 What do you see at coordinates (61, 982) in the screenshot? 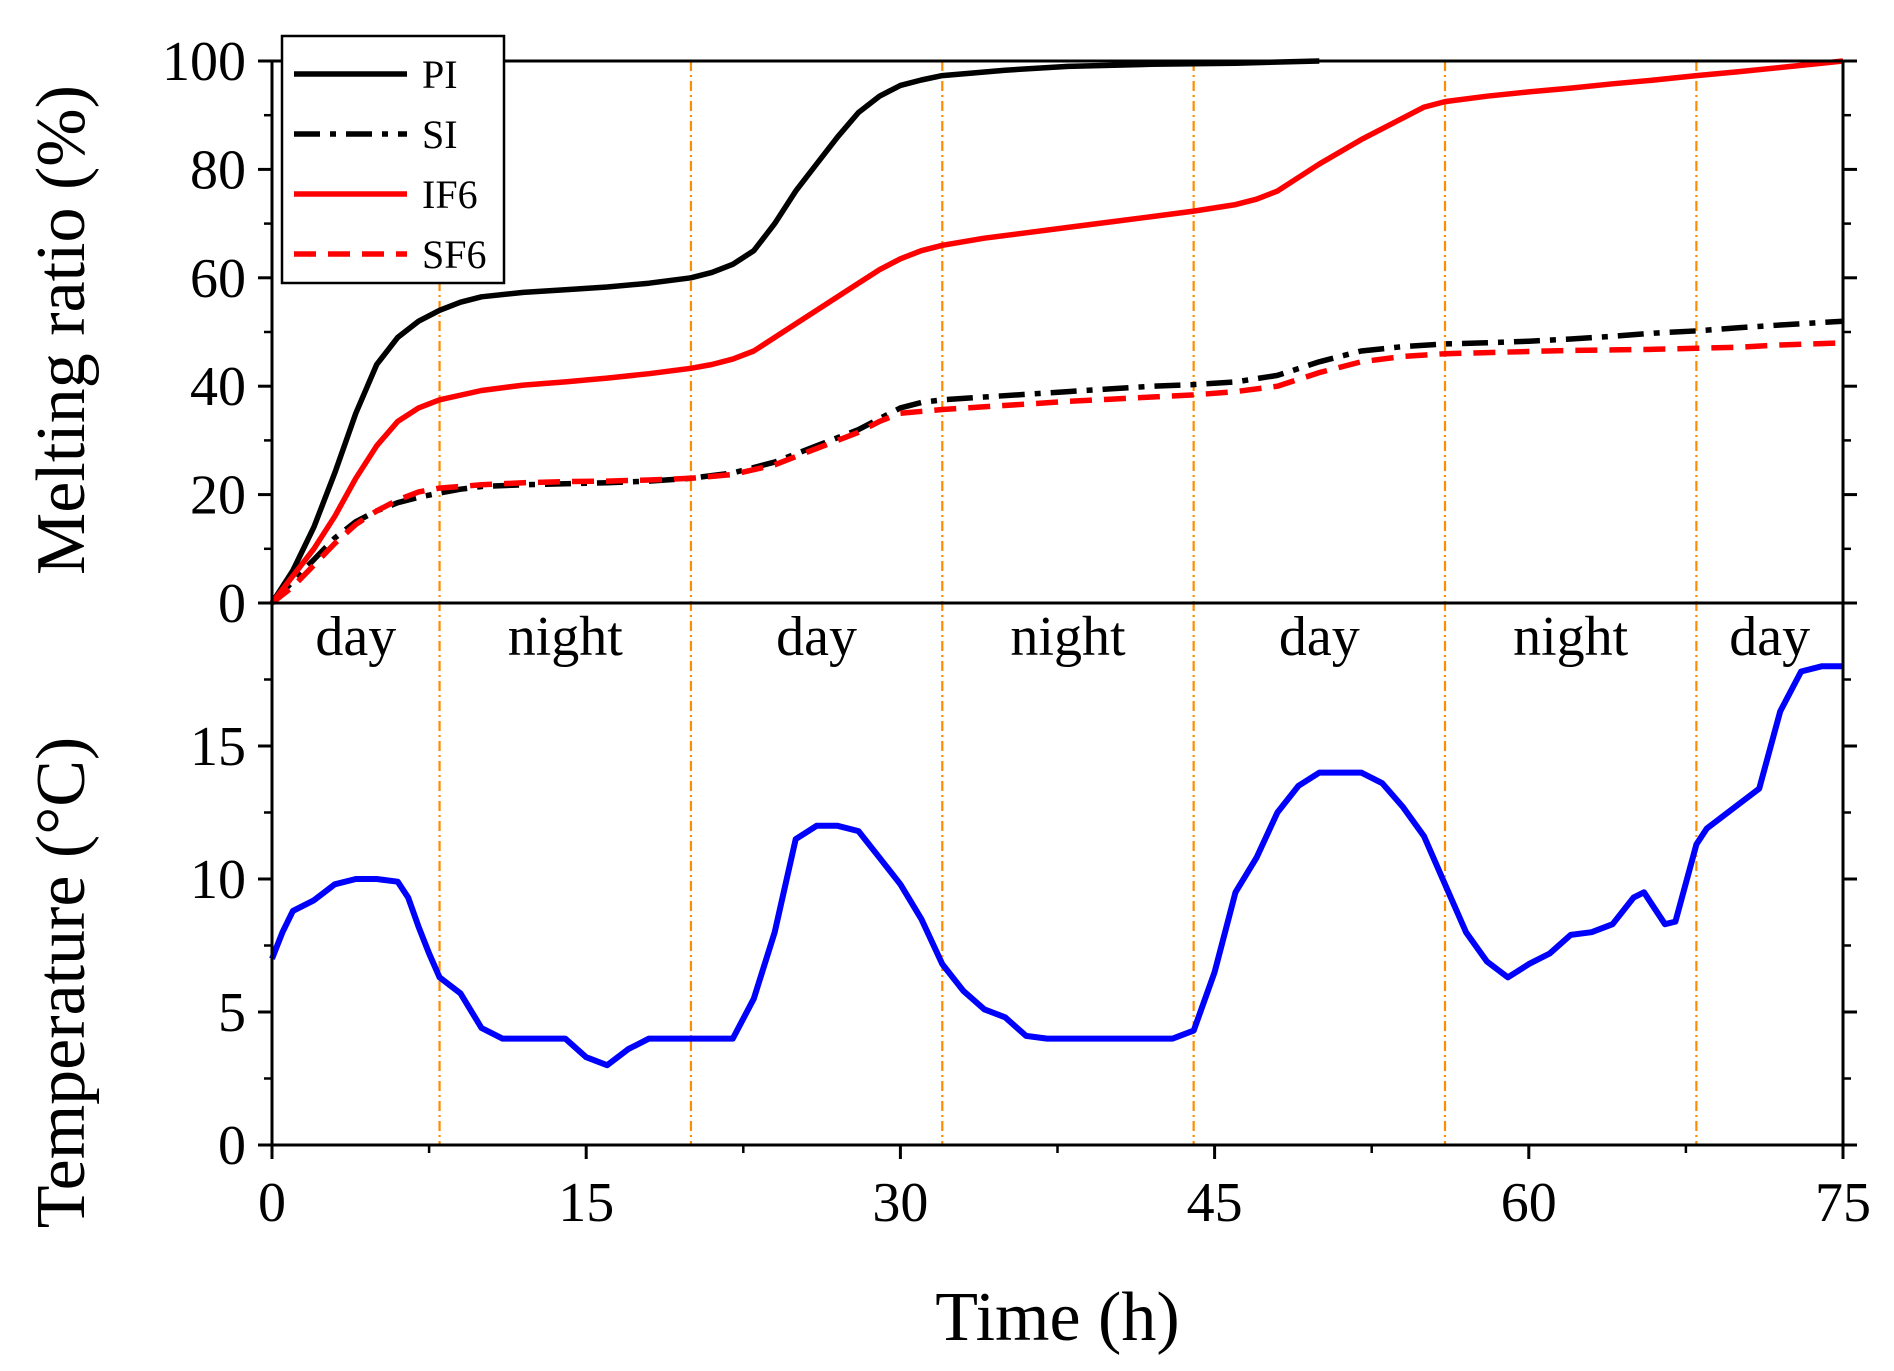
I see `y-axis-title-temperature: Temperature (°C)` at bounding box center [61, 982].